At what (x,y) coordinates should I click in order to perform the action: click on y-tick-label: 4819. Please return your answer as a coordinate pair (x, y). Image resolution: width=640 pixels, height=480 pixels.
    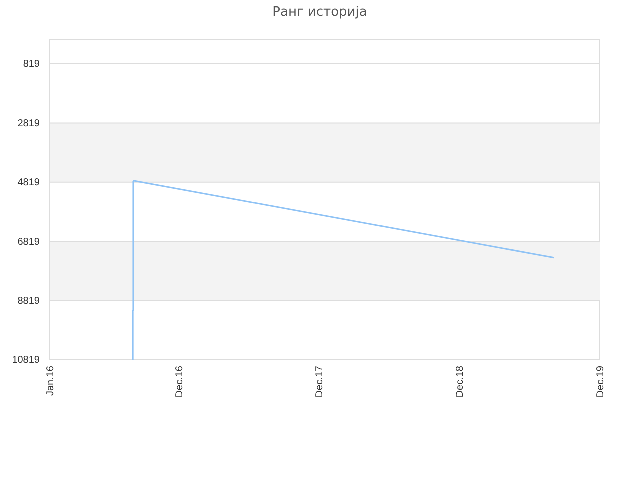
    Looking at the image, I should click on (29, 183).